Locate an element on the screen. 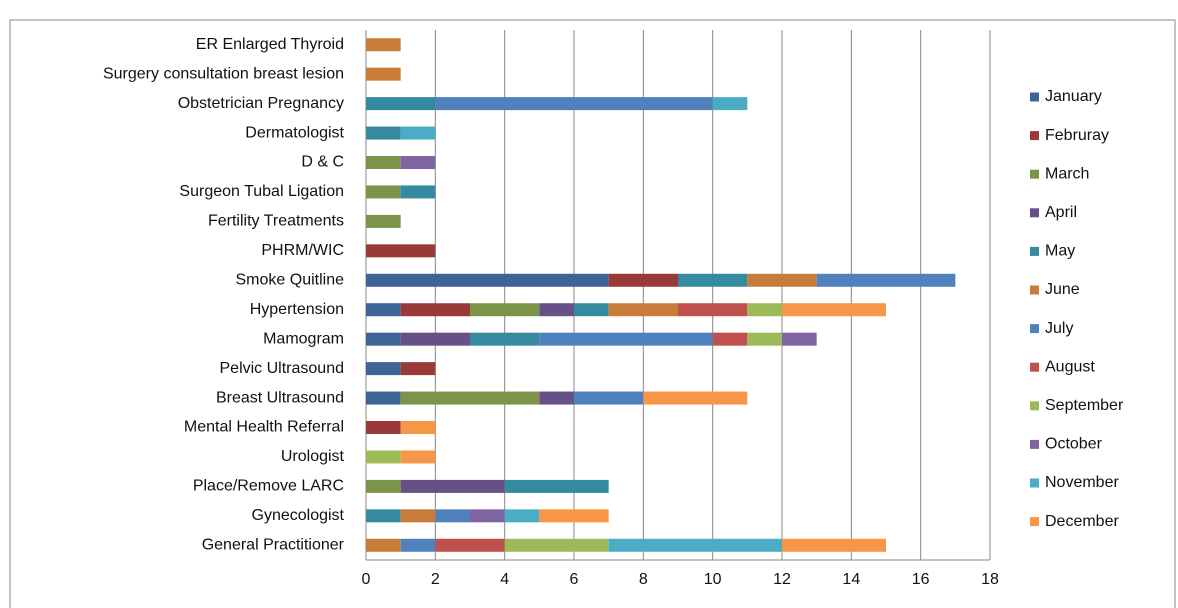 The image size is (1178, 608). y-tick-label: Hypertension is located at coordinates (297, 309).